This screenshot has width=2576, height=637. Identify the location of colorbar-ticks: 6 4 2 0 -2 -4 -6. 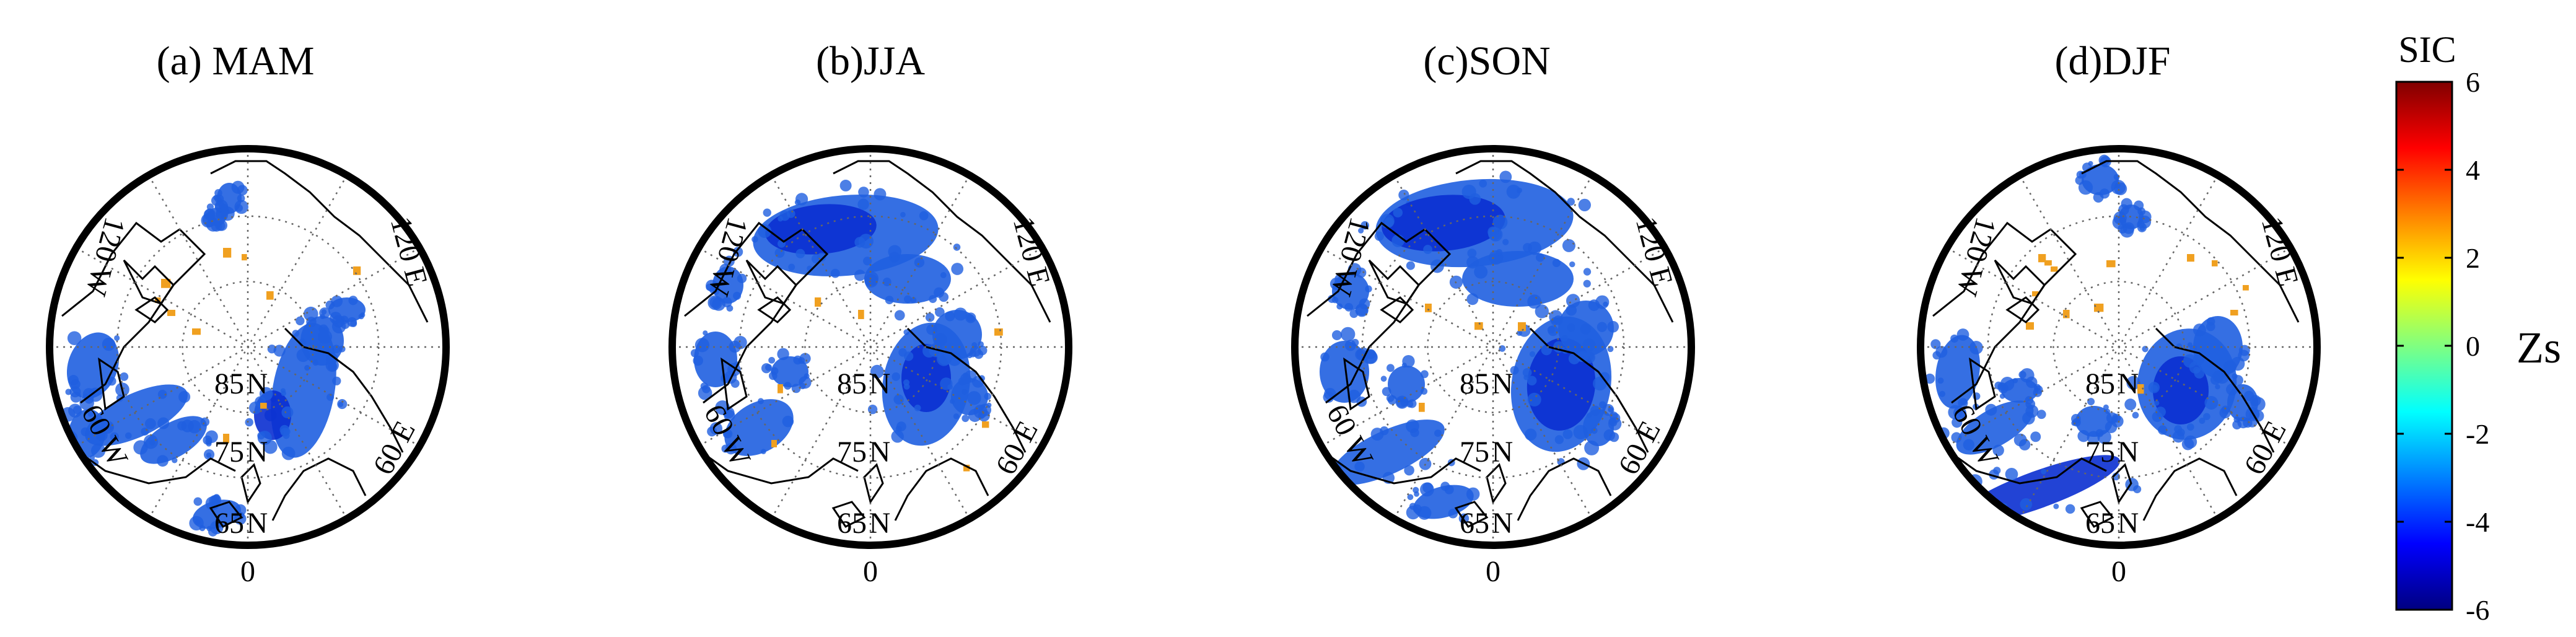
(2442, 346).